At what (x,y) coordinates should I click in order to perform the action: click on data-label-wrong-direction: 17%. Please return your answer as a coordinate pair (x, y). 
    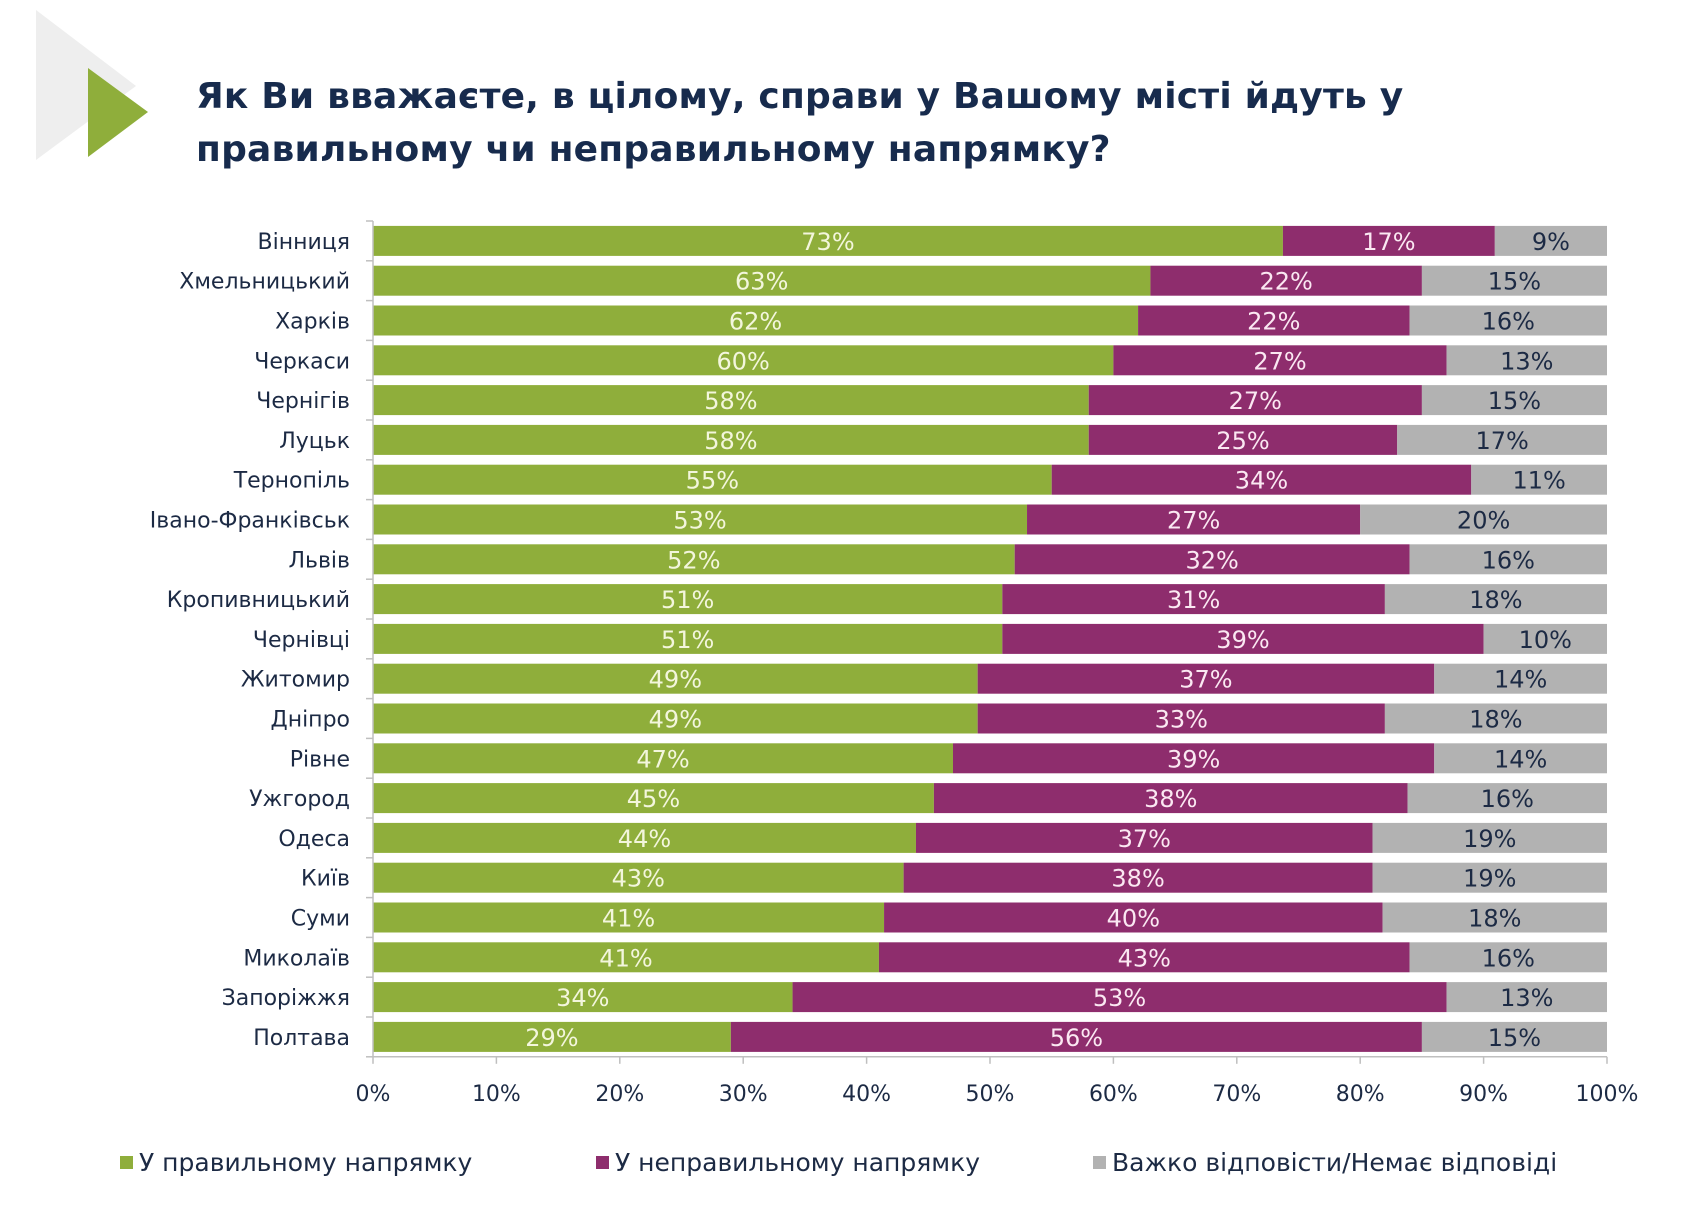
    Looking at the image, I should click on (1388, 242).